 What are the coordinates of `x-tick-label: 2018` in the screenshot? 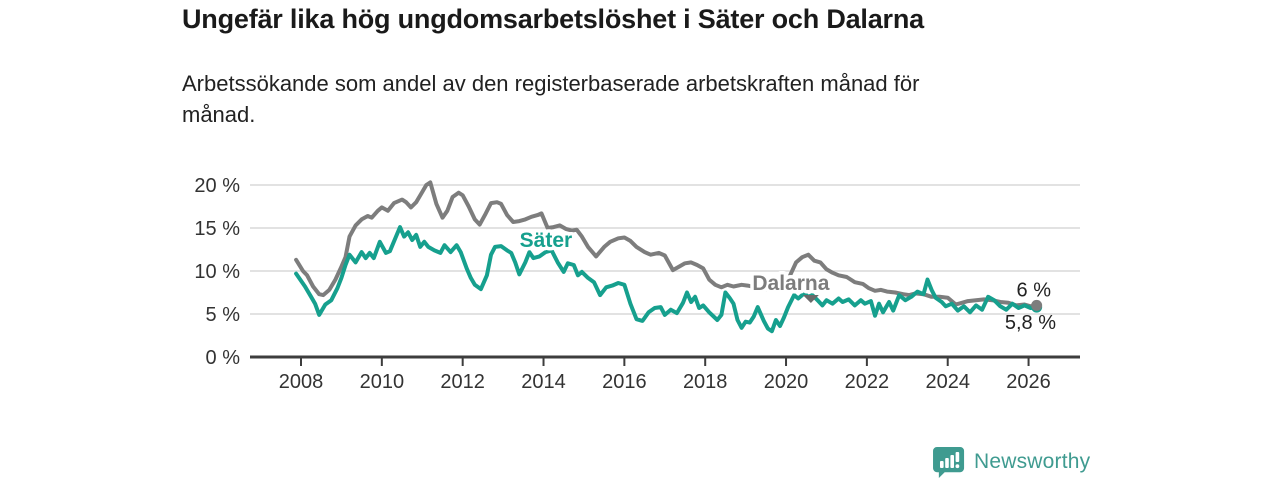 It's located at (705, 382).